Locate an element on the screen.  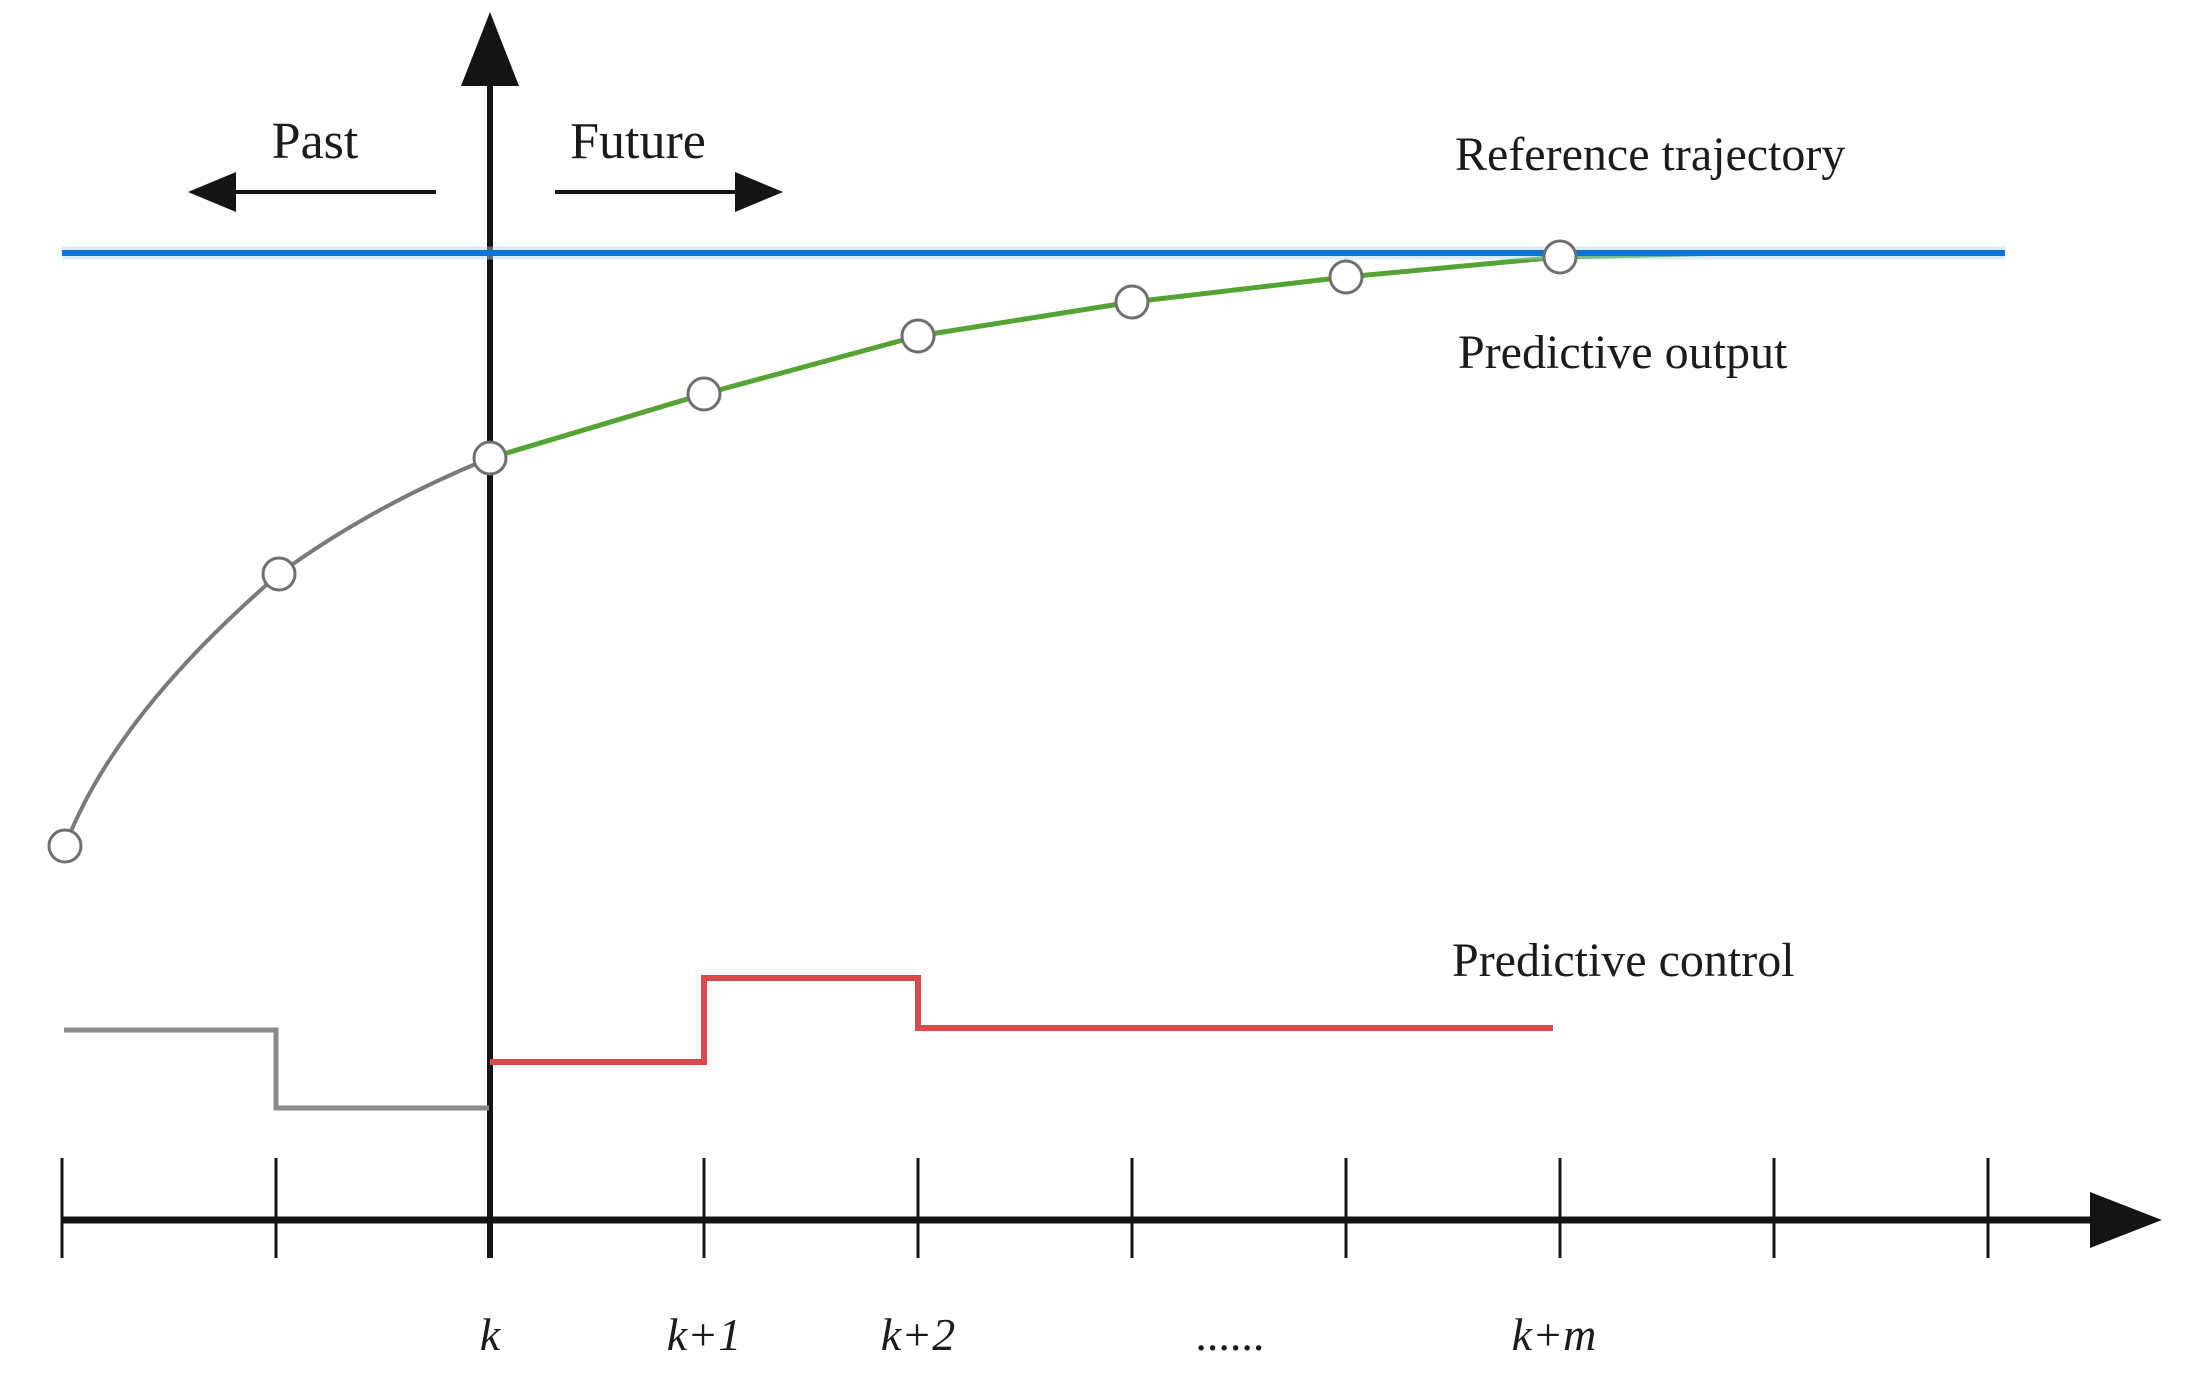
past-arrow-head-icon is located at coordinates (212, 192).